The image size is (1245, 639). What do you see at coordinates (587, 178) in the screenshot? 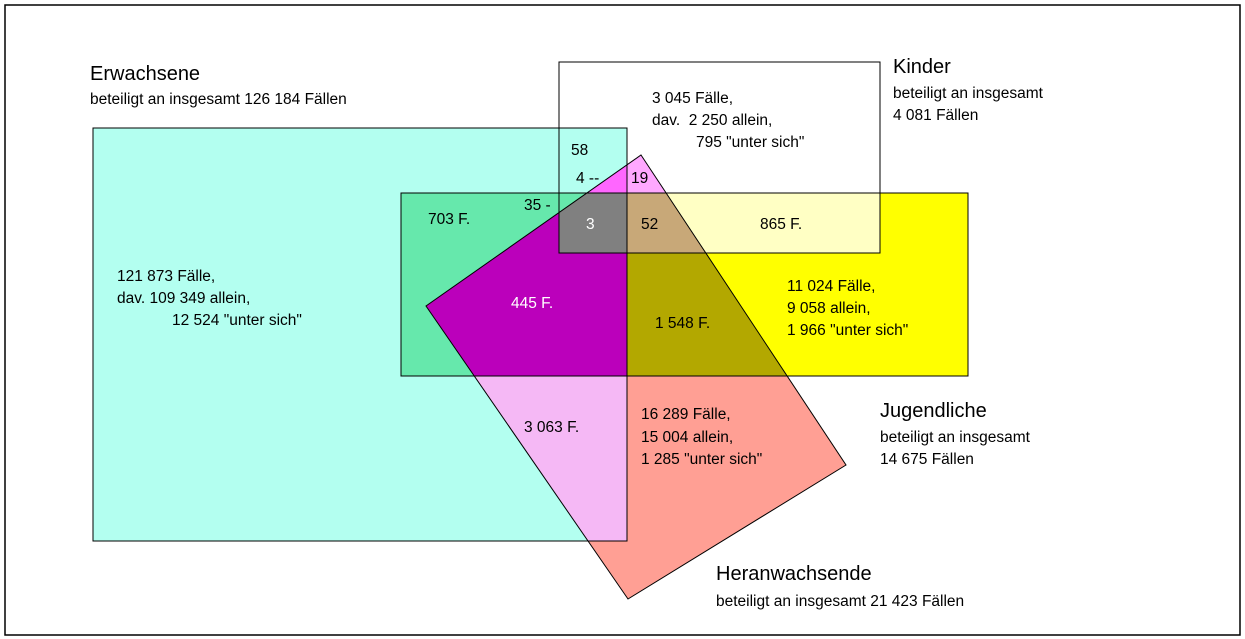
I see `region-label: 4 --` at bounding box center [587, 178].